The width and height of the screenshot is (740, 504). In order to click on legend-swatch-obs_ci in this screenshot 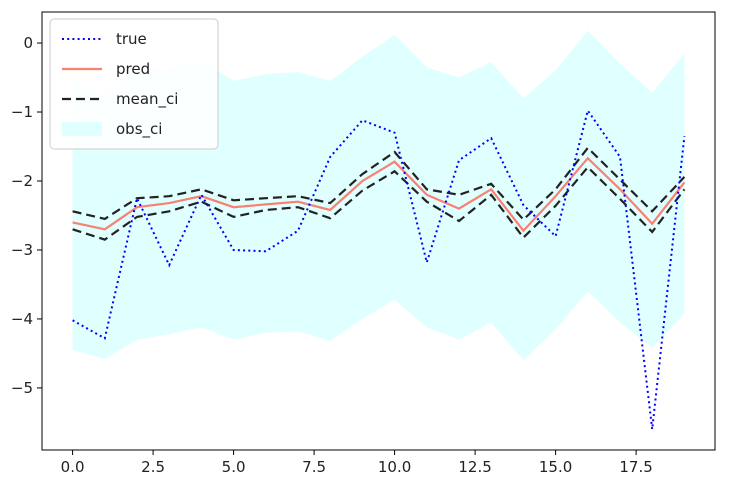, I will do `click(82, 129)`.